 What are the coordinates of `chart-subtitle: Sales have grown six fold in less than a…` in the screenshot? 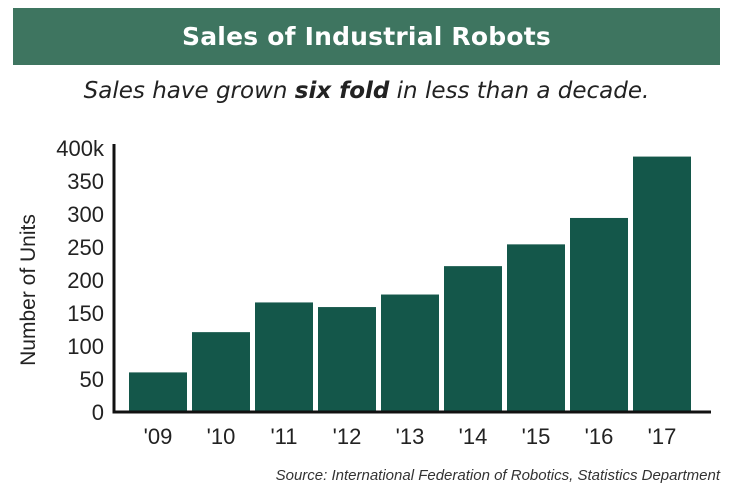 It's located at (366, 91).